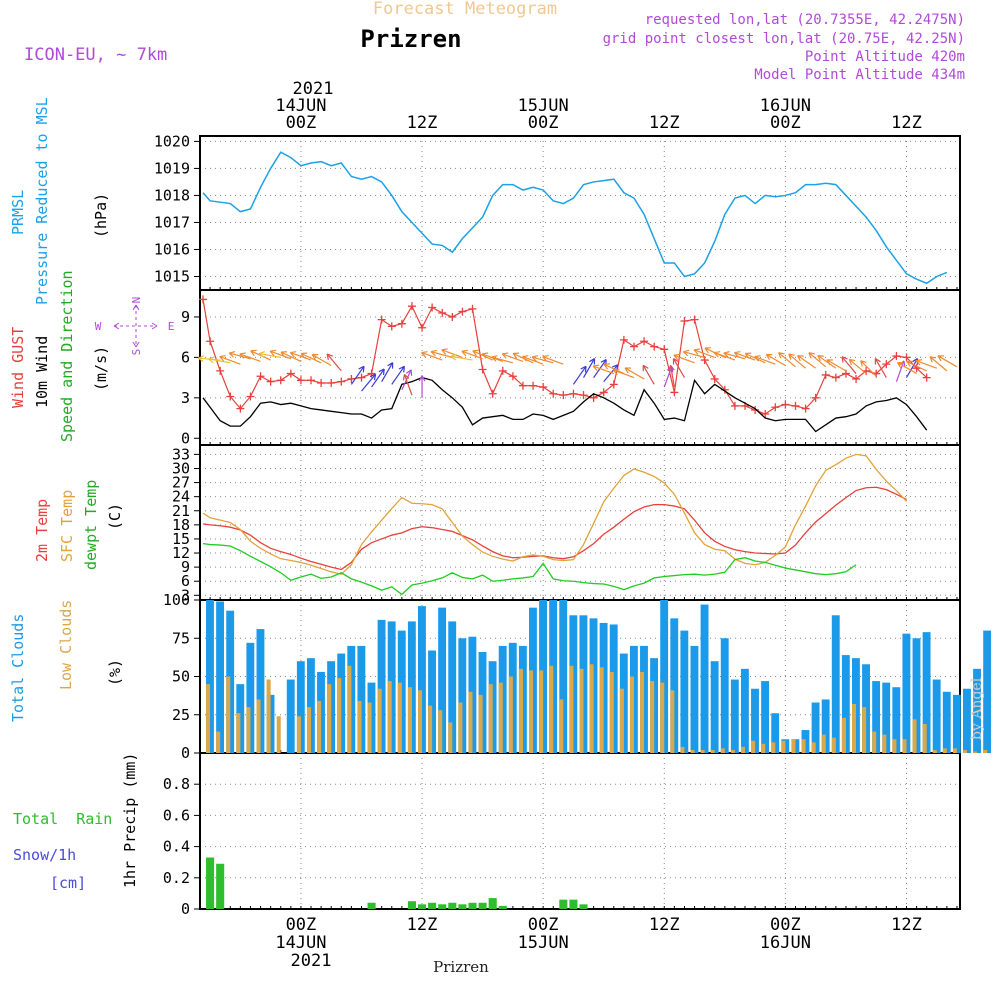 The image size is (1000, 1000). What do you see at coordinates (66, 645) in the screenshot?
I see `low-clouds-label: Low Clouds` at bounding box center [66, 645].